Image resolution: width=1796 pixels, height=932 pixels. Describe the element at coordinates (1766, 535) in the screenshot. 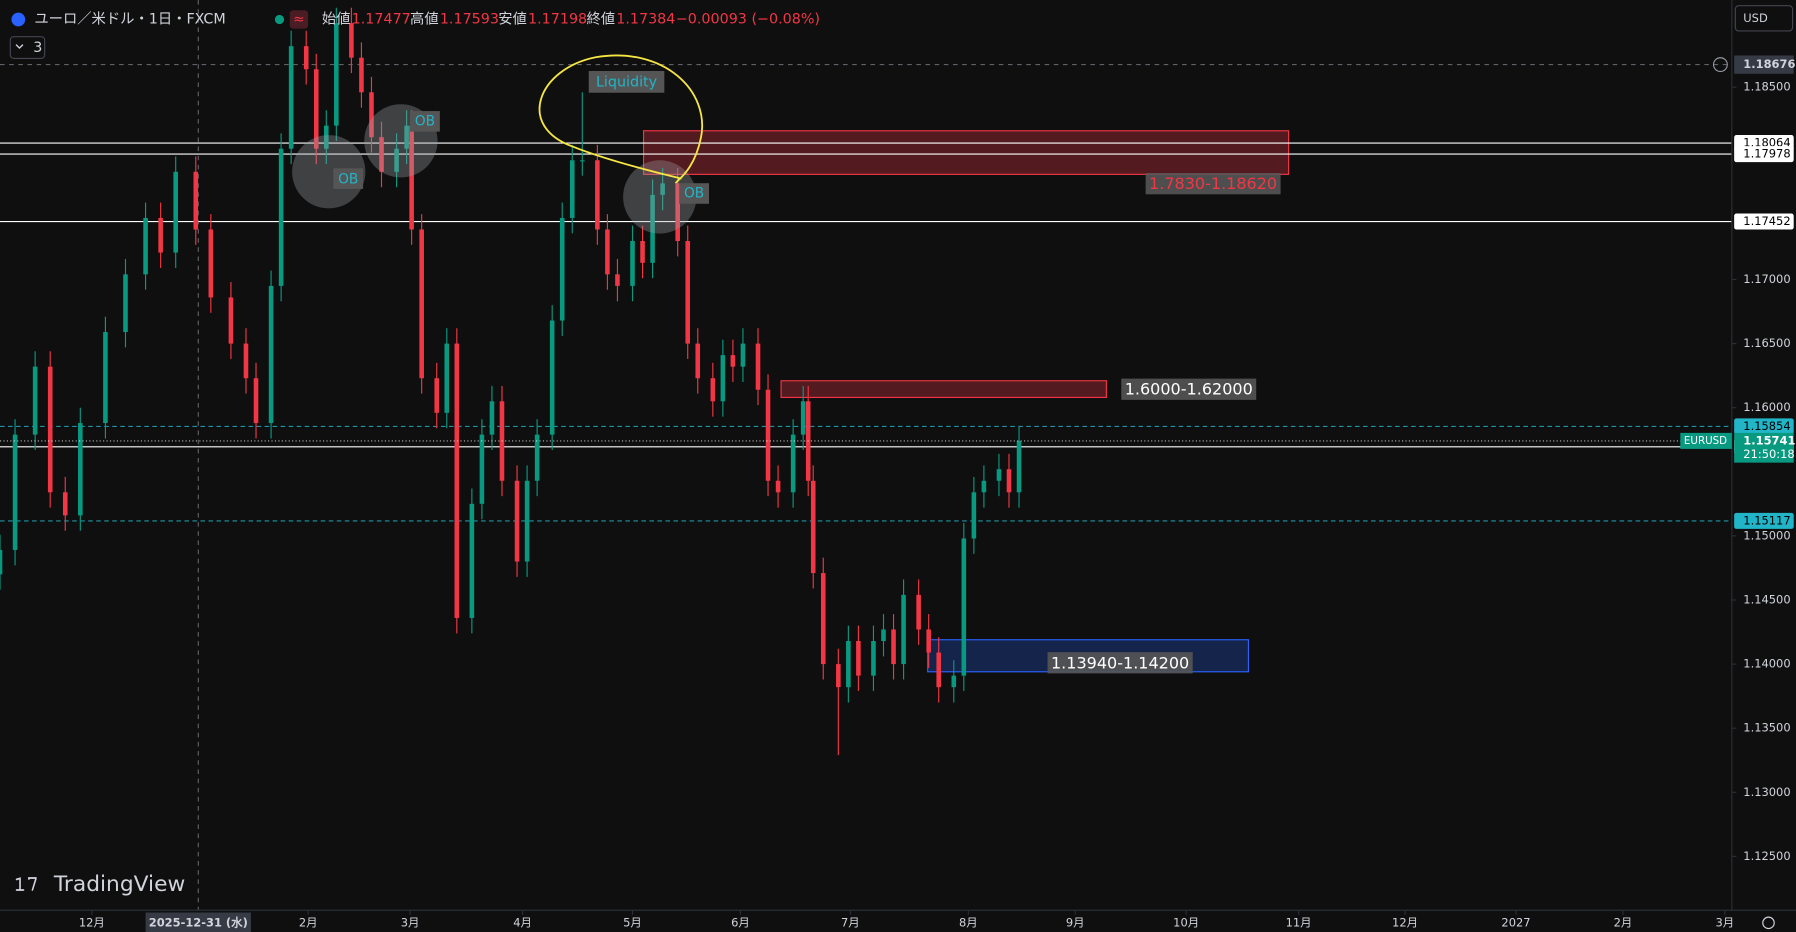

I see `y-tick-label: 1.15000` at that location.